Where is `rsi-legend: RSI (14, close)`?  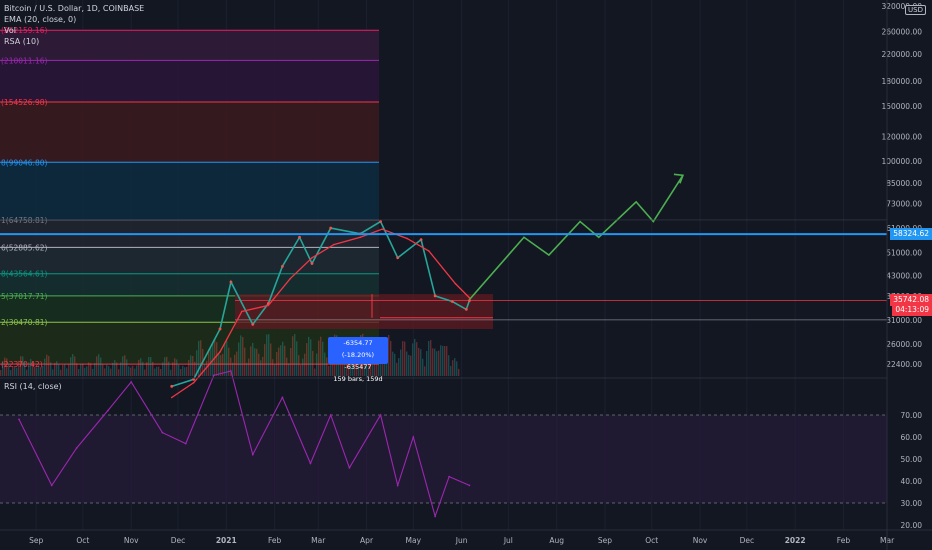 rsi-legend: RSI (14, close) is located at coordinates (33, 386).